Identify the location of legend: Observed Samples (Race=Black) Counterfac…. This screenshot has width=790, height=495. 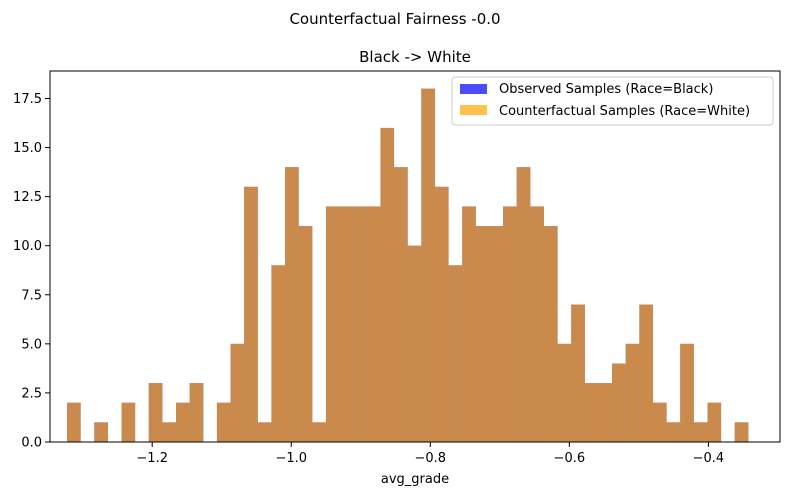
(612, 101).